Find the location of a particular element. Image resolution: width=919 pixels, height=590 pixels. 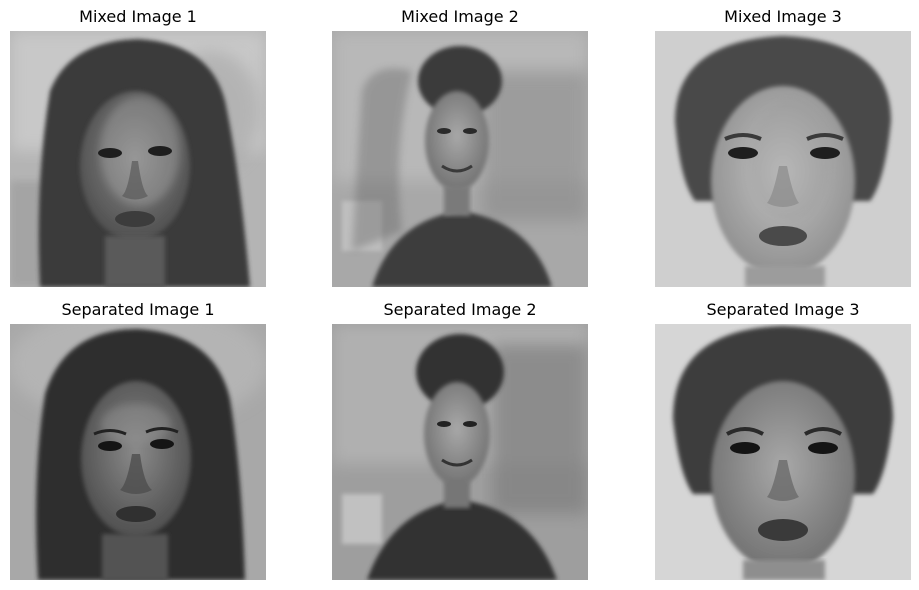

panel-title: Separated Image 1 is located at coordinates (138, 309).